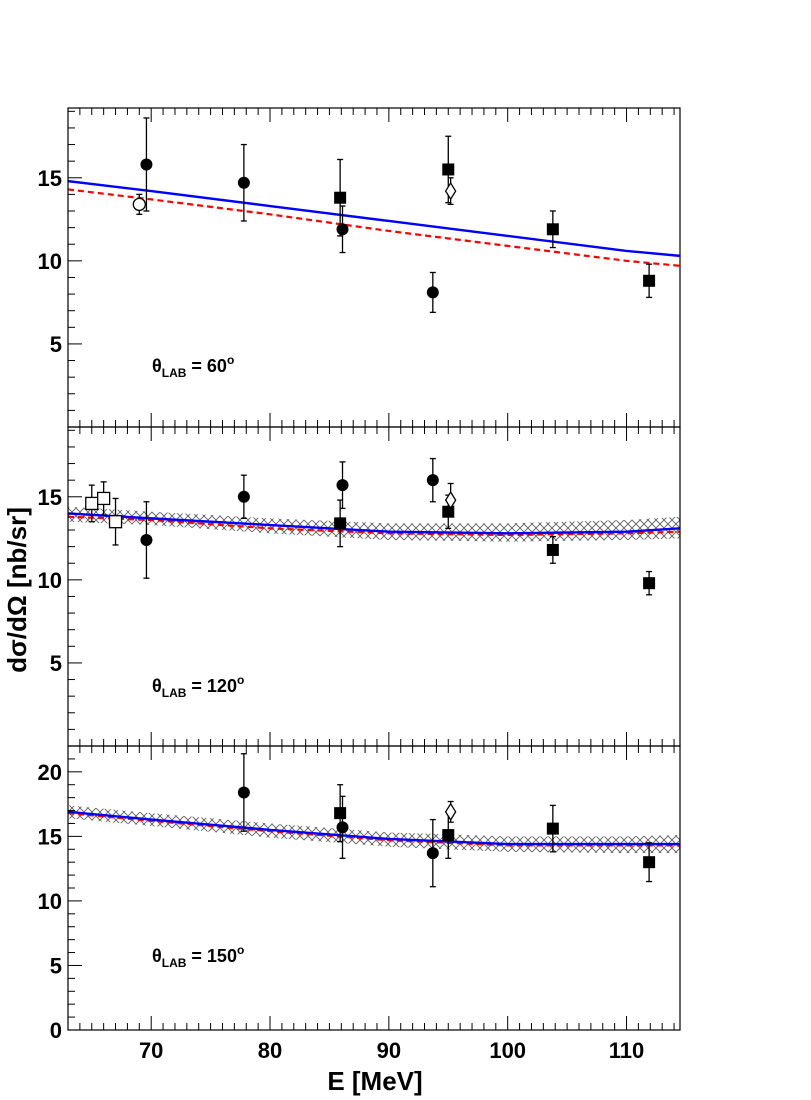  Describe the element at coordinates (507, 1050) in the screenshot. I see `x-tick-label: 100` at that location.